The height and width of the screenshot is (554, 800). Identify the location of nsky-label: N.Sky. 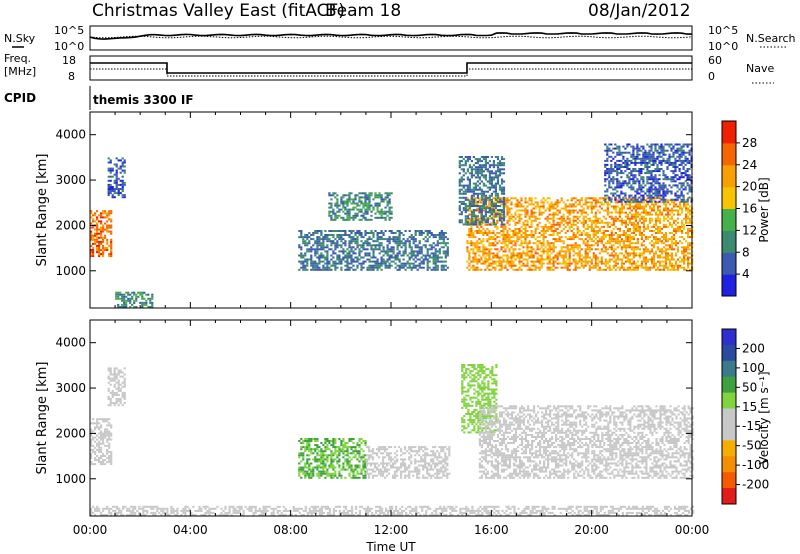
(20, 38).